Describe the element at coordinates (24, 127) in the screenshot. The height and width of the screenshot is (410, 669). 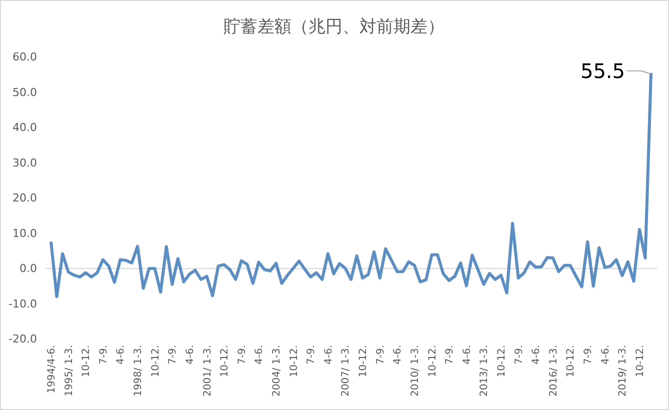
I see `y-tick-label: 40.0` at that location.